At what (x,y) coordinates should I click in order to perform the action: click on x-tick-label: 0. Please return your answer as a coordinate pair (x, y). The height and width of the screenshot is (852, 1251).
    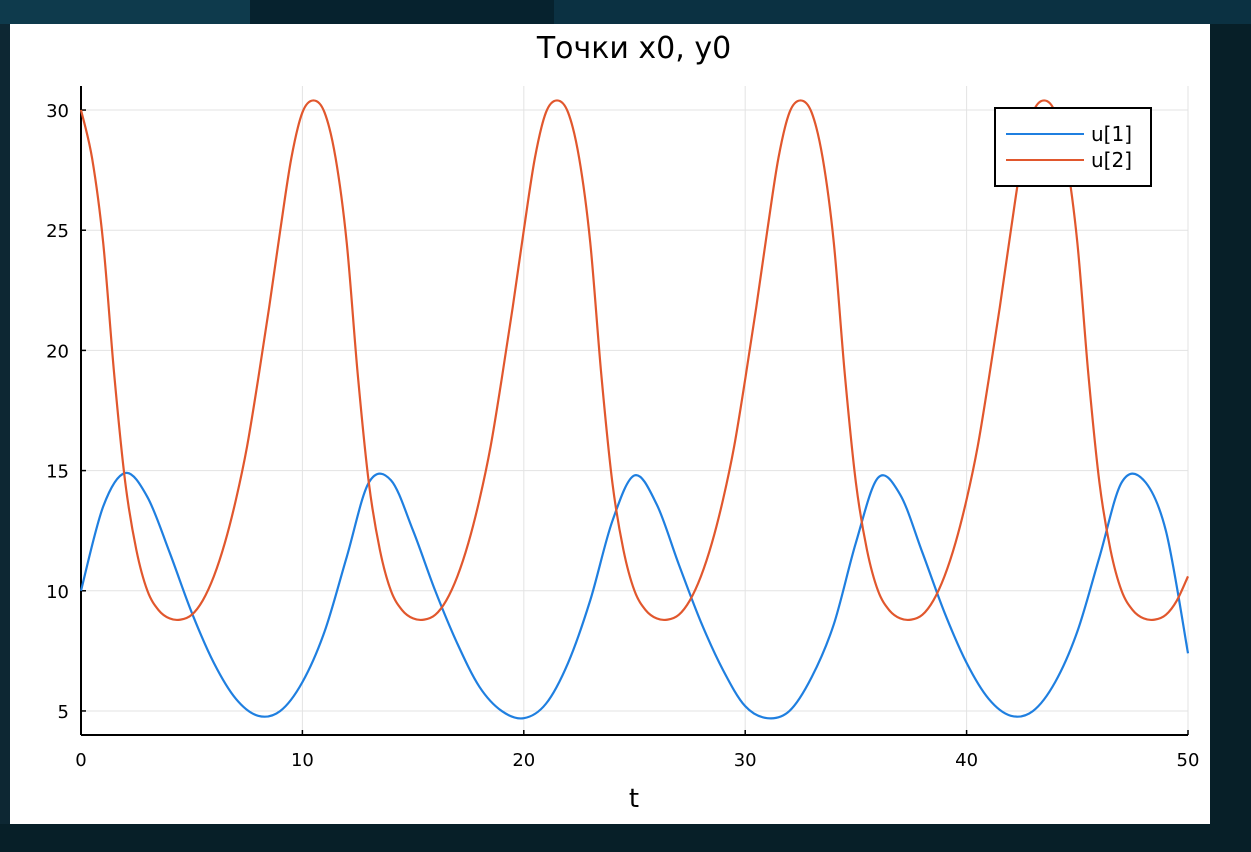
    Looking at the image, I should click on (80, 760).